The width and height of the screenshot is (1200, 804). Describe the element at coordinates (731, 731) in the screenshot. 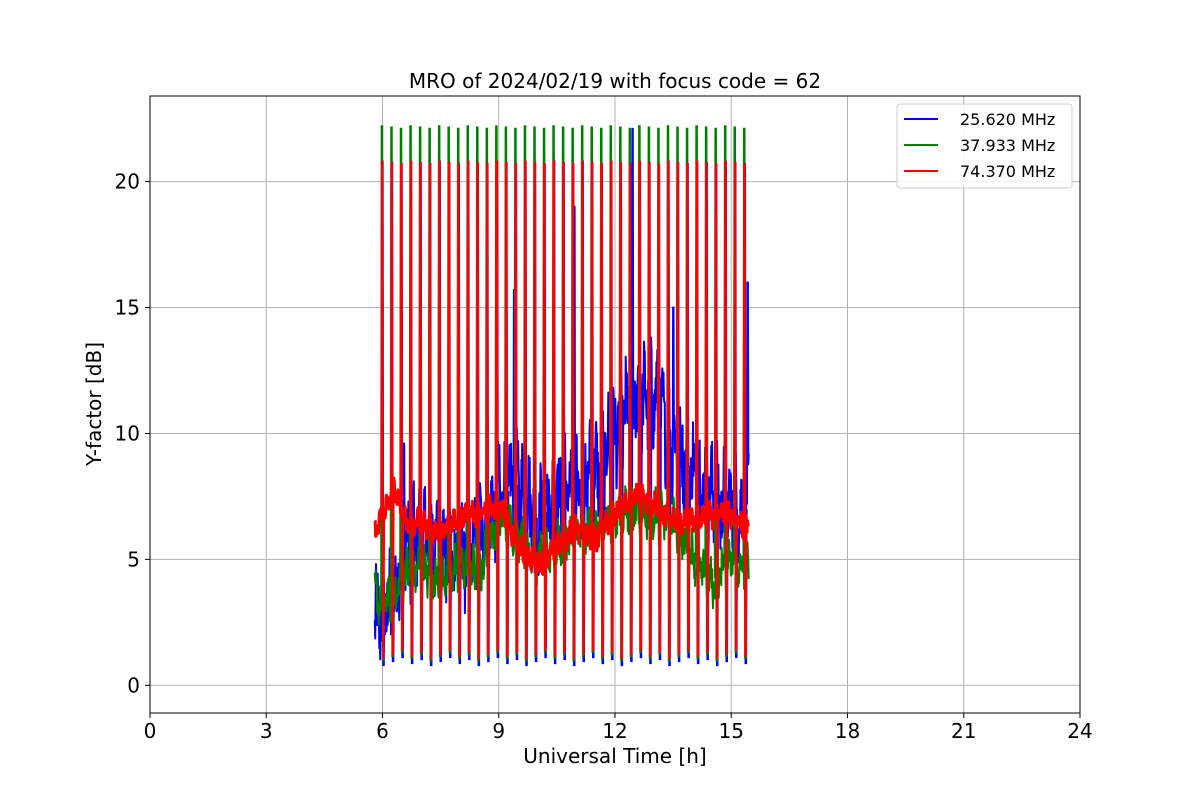

I see `x-tick-label: 15` at that location.